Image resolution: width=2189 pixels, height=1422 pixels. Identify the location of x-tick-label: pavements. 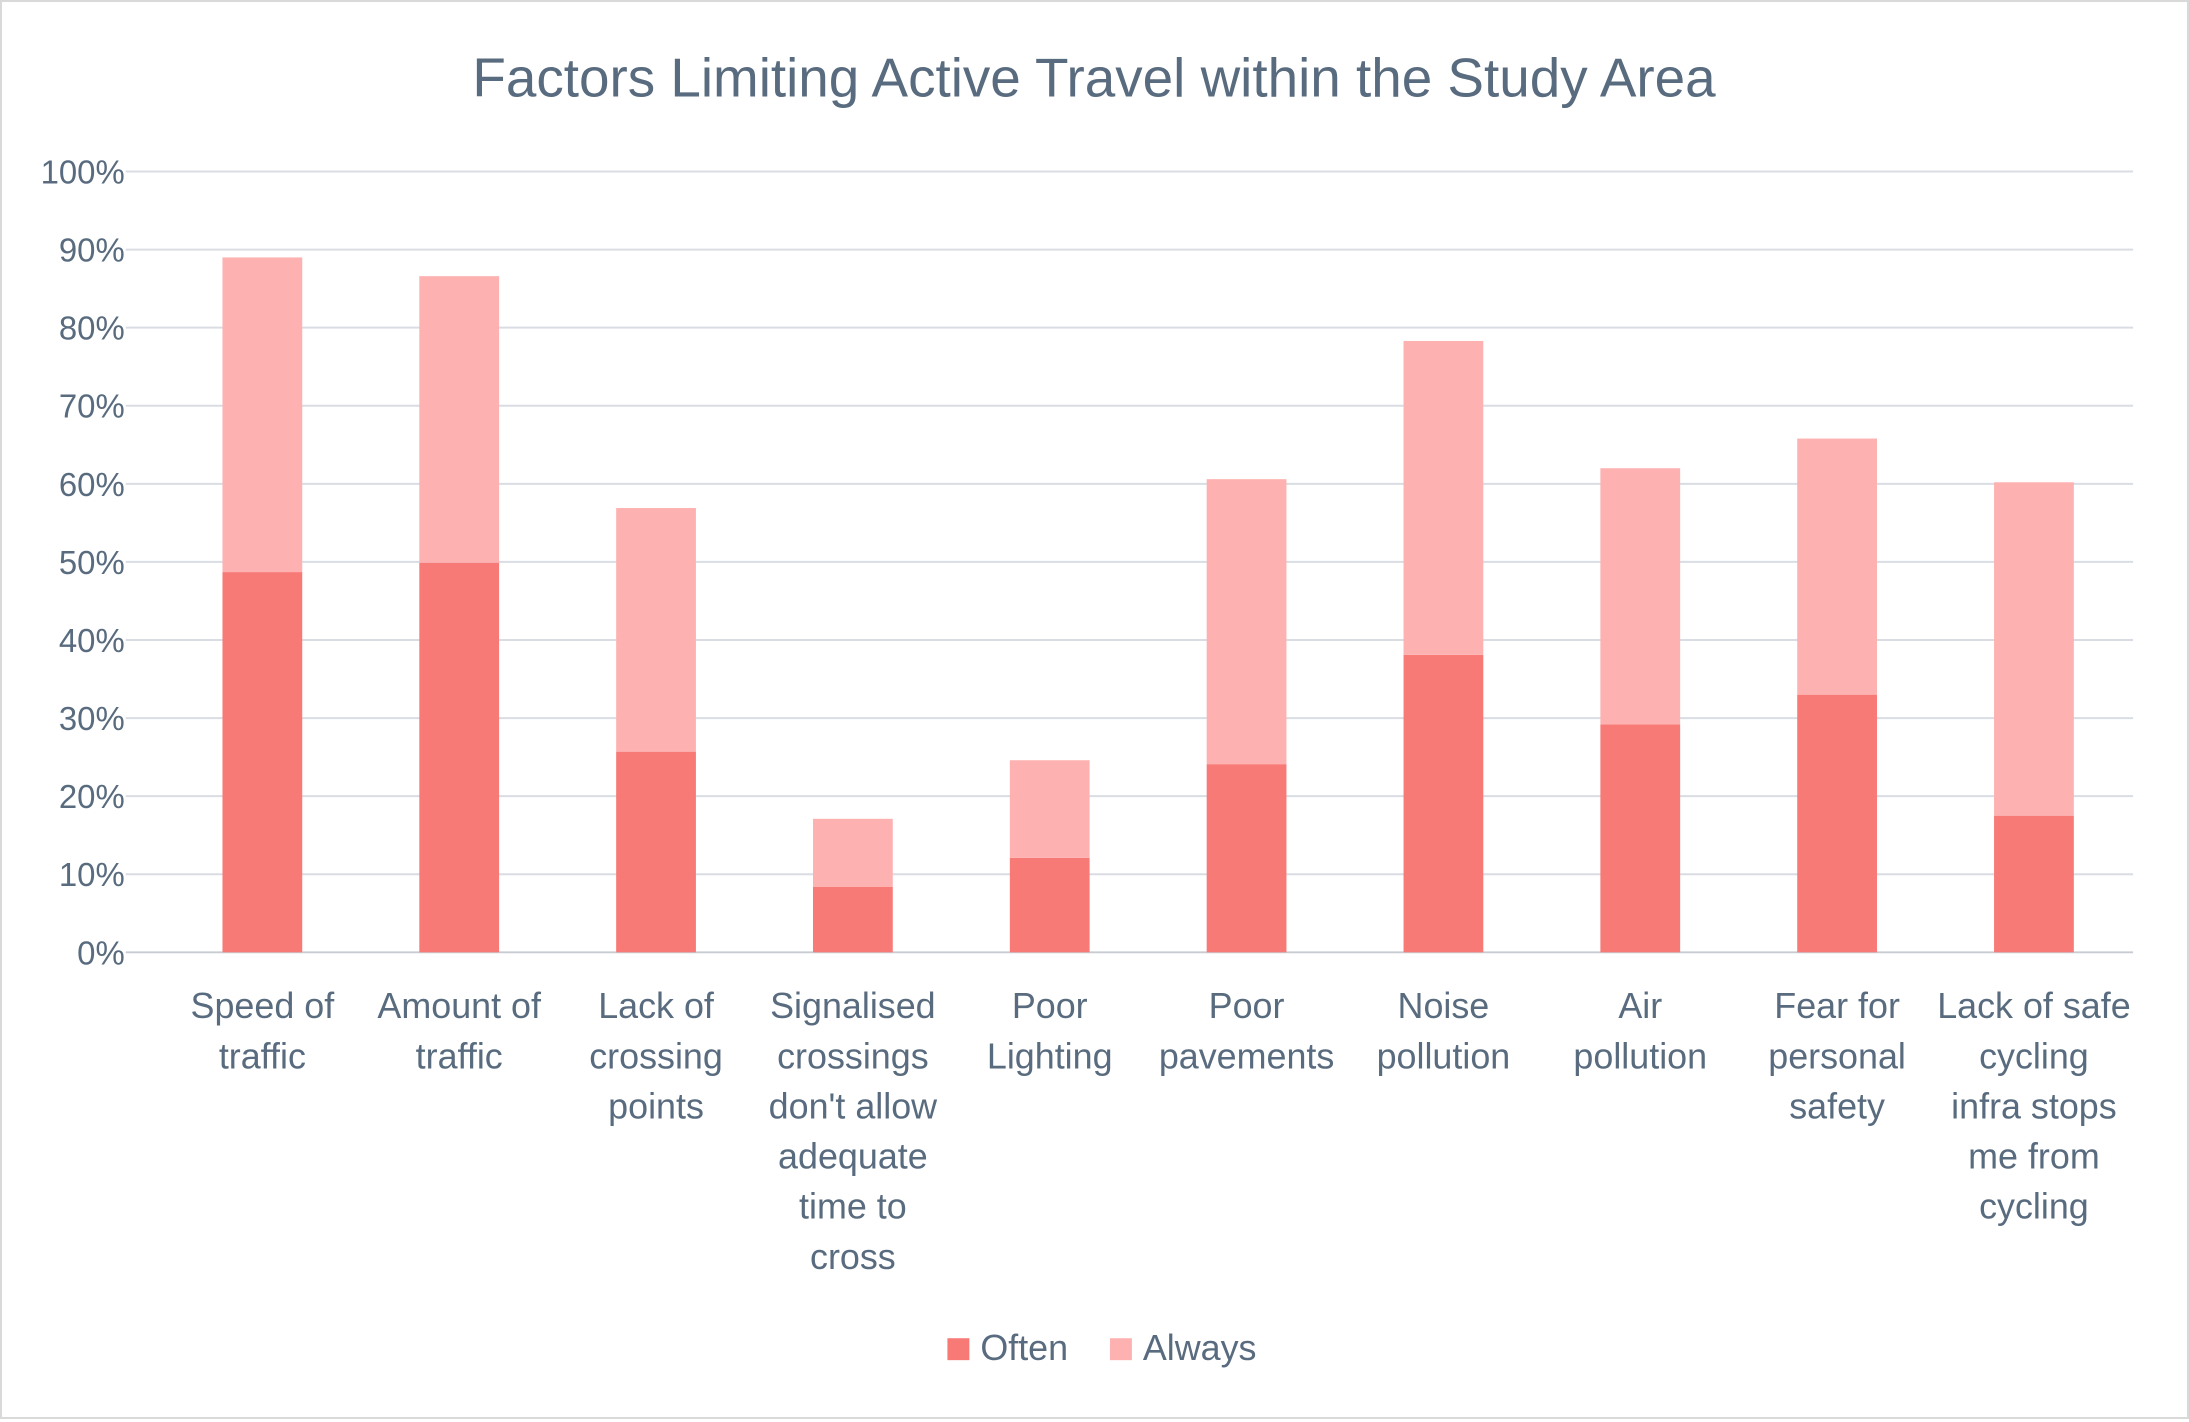
(1246, 1056).